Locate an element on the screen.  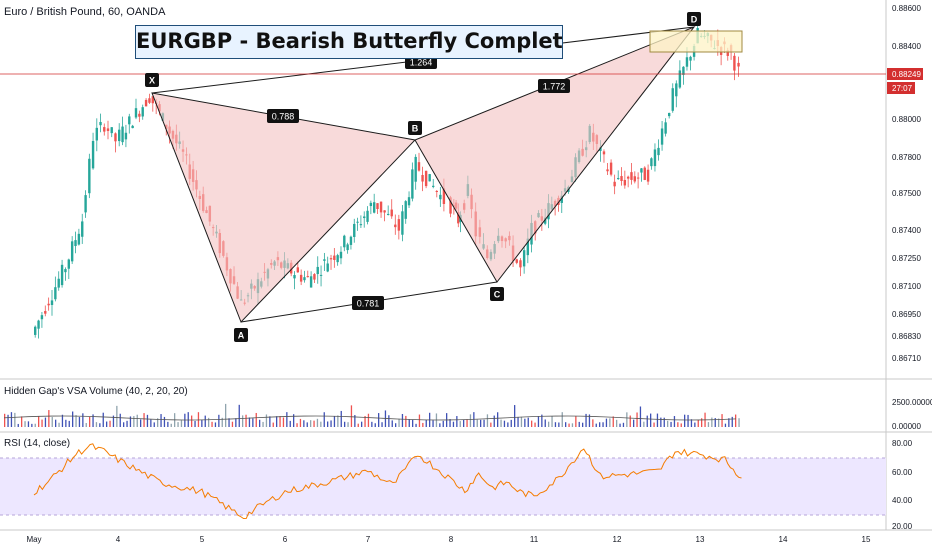
time-tick: 15 is located at coordinates (866, 539).